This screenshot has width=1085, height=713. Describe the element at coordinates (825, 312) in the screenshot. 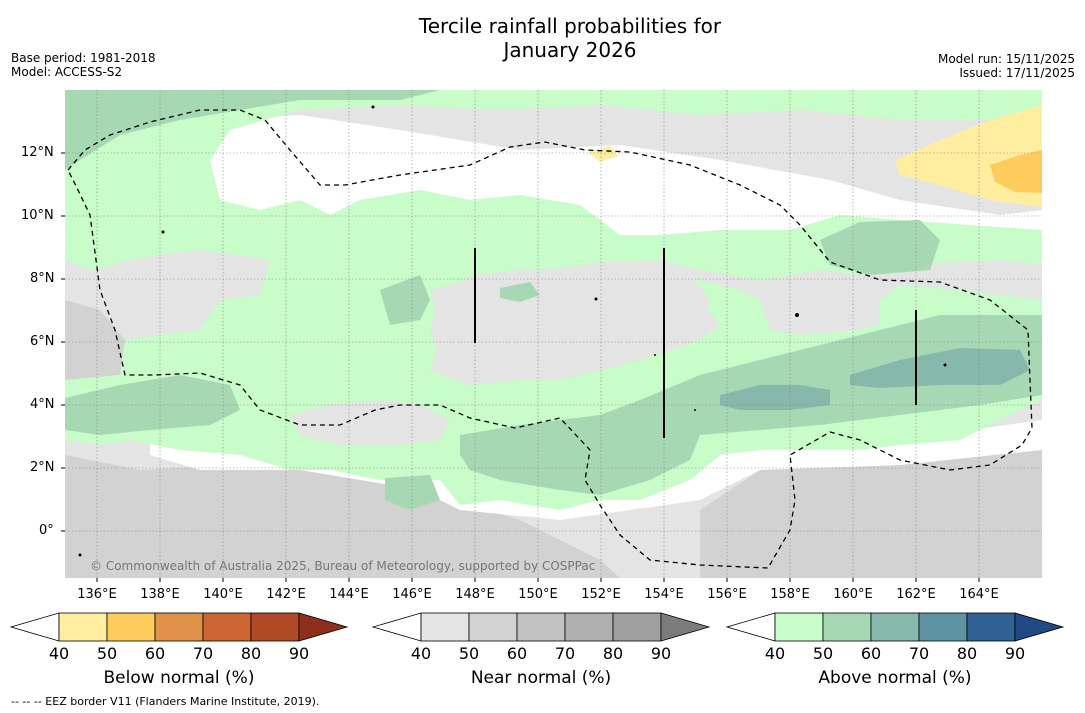

I see `near-normal-hole-east` at that location.